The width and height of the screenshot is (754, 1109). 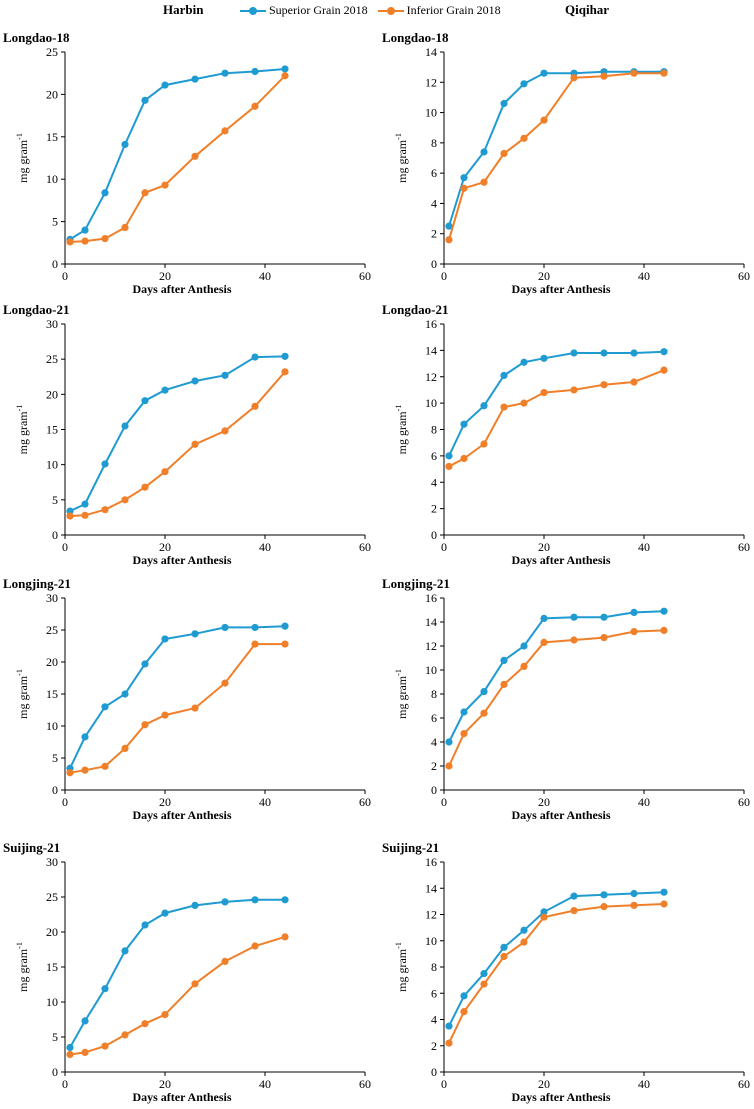 What do you see at coordinates (415, 309) in the screenshot?
I see `panel-title: Longdao-21` at bounding box center [415, 309].